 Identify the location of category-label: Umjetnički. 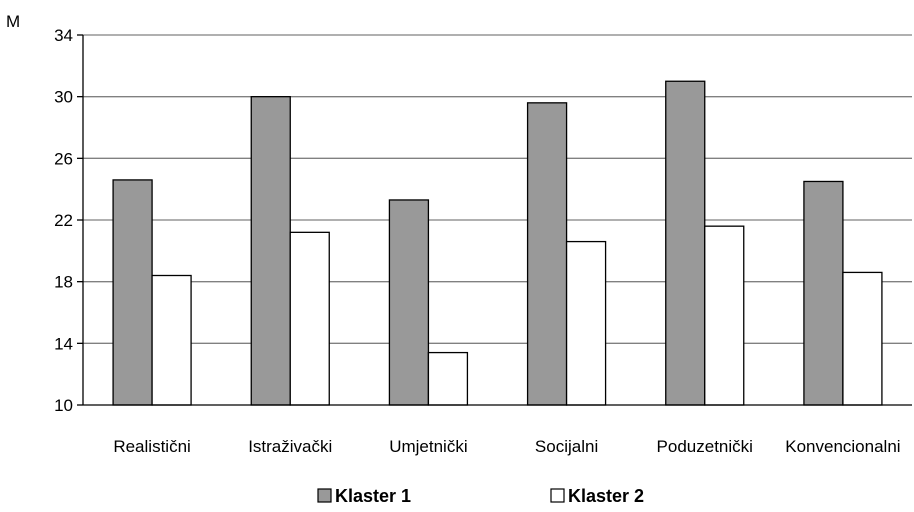
(428, 446).